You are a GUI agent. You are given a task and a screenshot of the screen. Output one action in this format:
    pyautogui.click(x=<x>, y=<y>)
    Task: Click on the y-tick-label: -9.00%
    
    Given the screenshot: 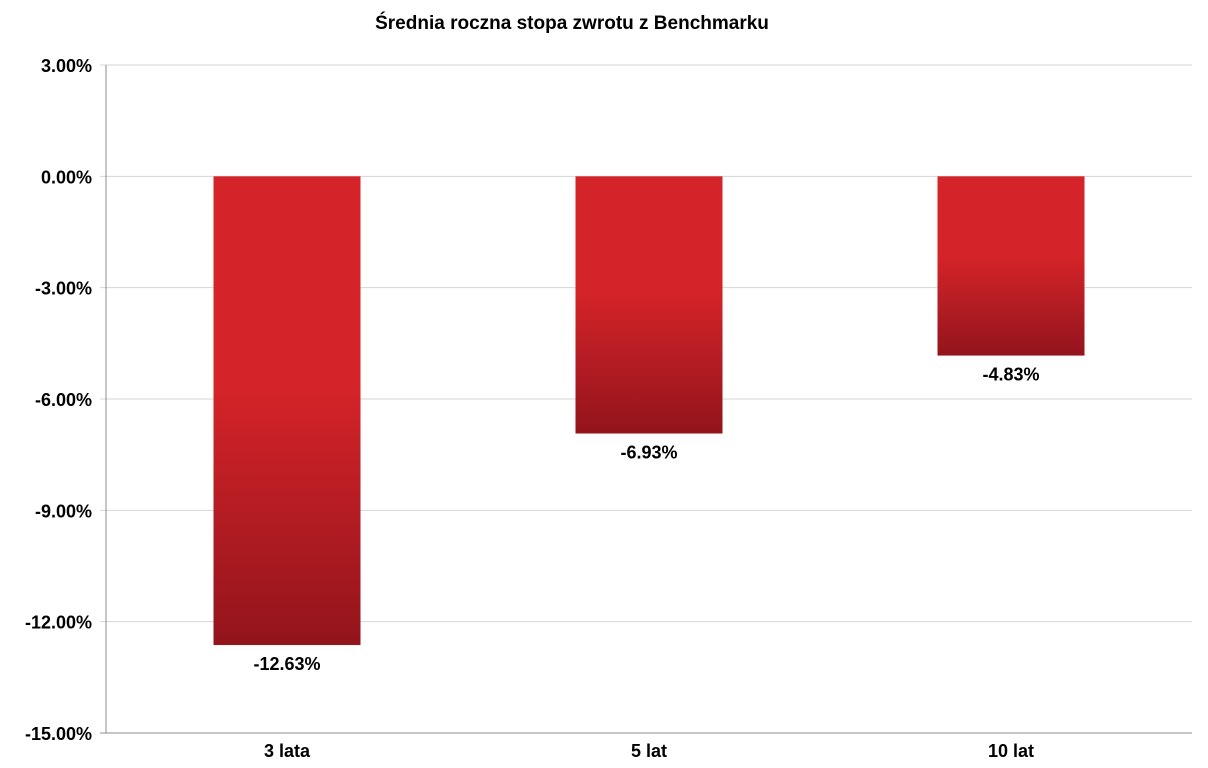 What is the action you would take?
    pyautogui.click(x=63, y=511)
    